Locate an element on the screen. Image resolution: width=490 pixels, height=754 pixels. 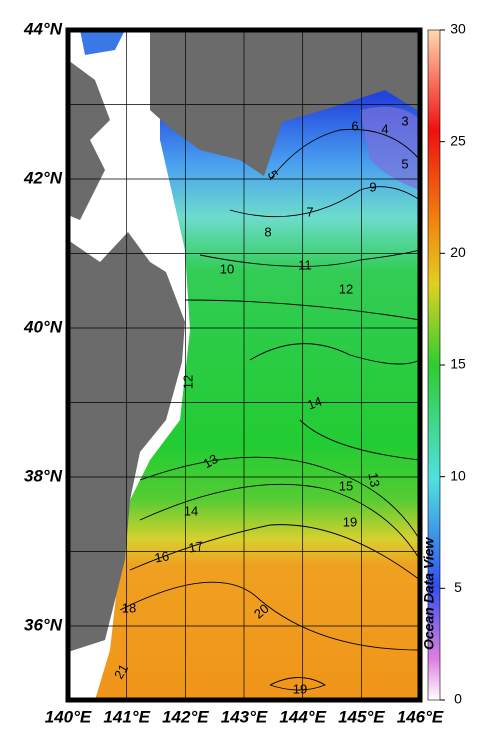
lon-label: 144°E is located at coordinates (302, 716).